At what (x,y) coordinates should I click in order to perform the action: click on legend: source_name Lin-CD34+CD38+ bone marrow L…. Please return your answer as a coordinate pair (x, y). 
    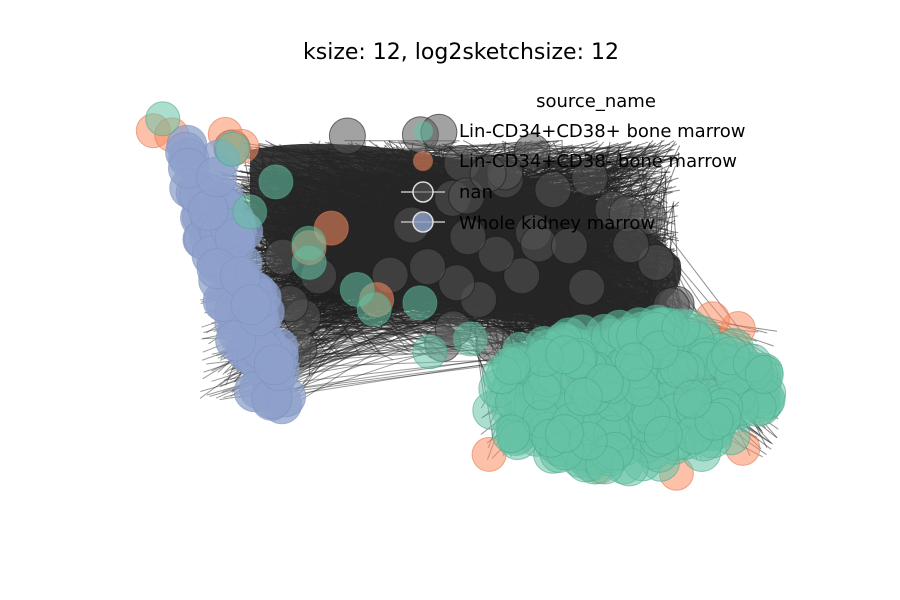
    Looking at the image, I should click on (573, 162).